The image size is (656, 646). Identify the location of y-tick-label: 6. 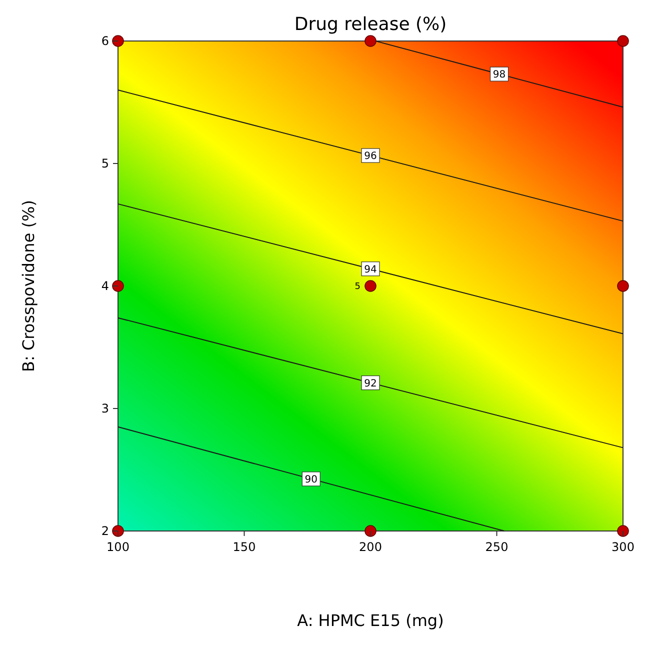
(105, 41).